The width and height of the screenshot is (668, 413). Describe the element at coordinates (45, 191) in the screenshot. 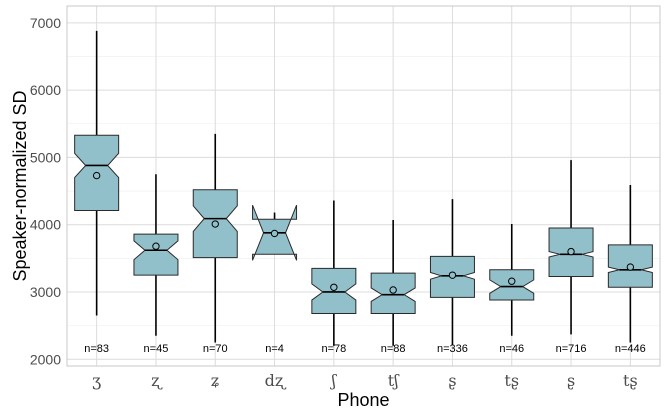

I see `y-tick-labels: 2000 3000 4000 5000 6000 7000` at that location.